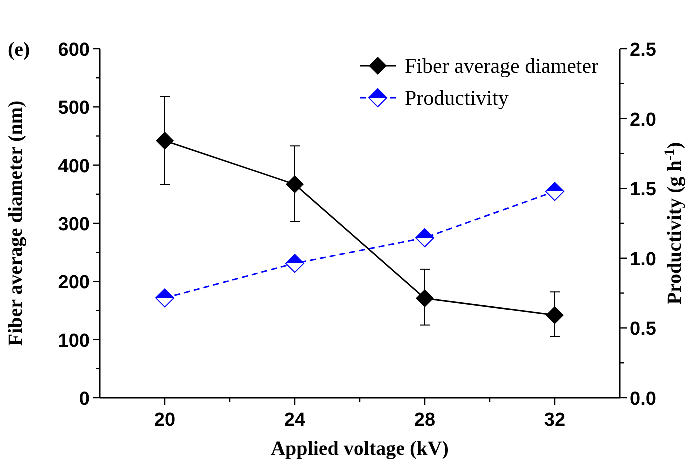 The image size is (689, 467). Describe the element at coordinates (19, 50) in the screenshot. I see `chart-title: (e)` at that location.